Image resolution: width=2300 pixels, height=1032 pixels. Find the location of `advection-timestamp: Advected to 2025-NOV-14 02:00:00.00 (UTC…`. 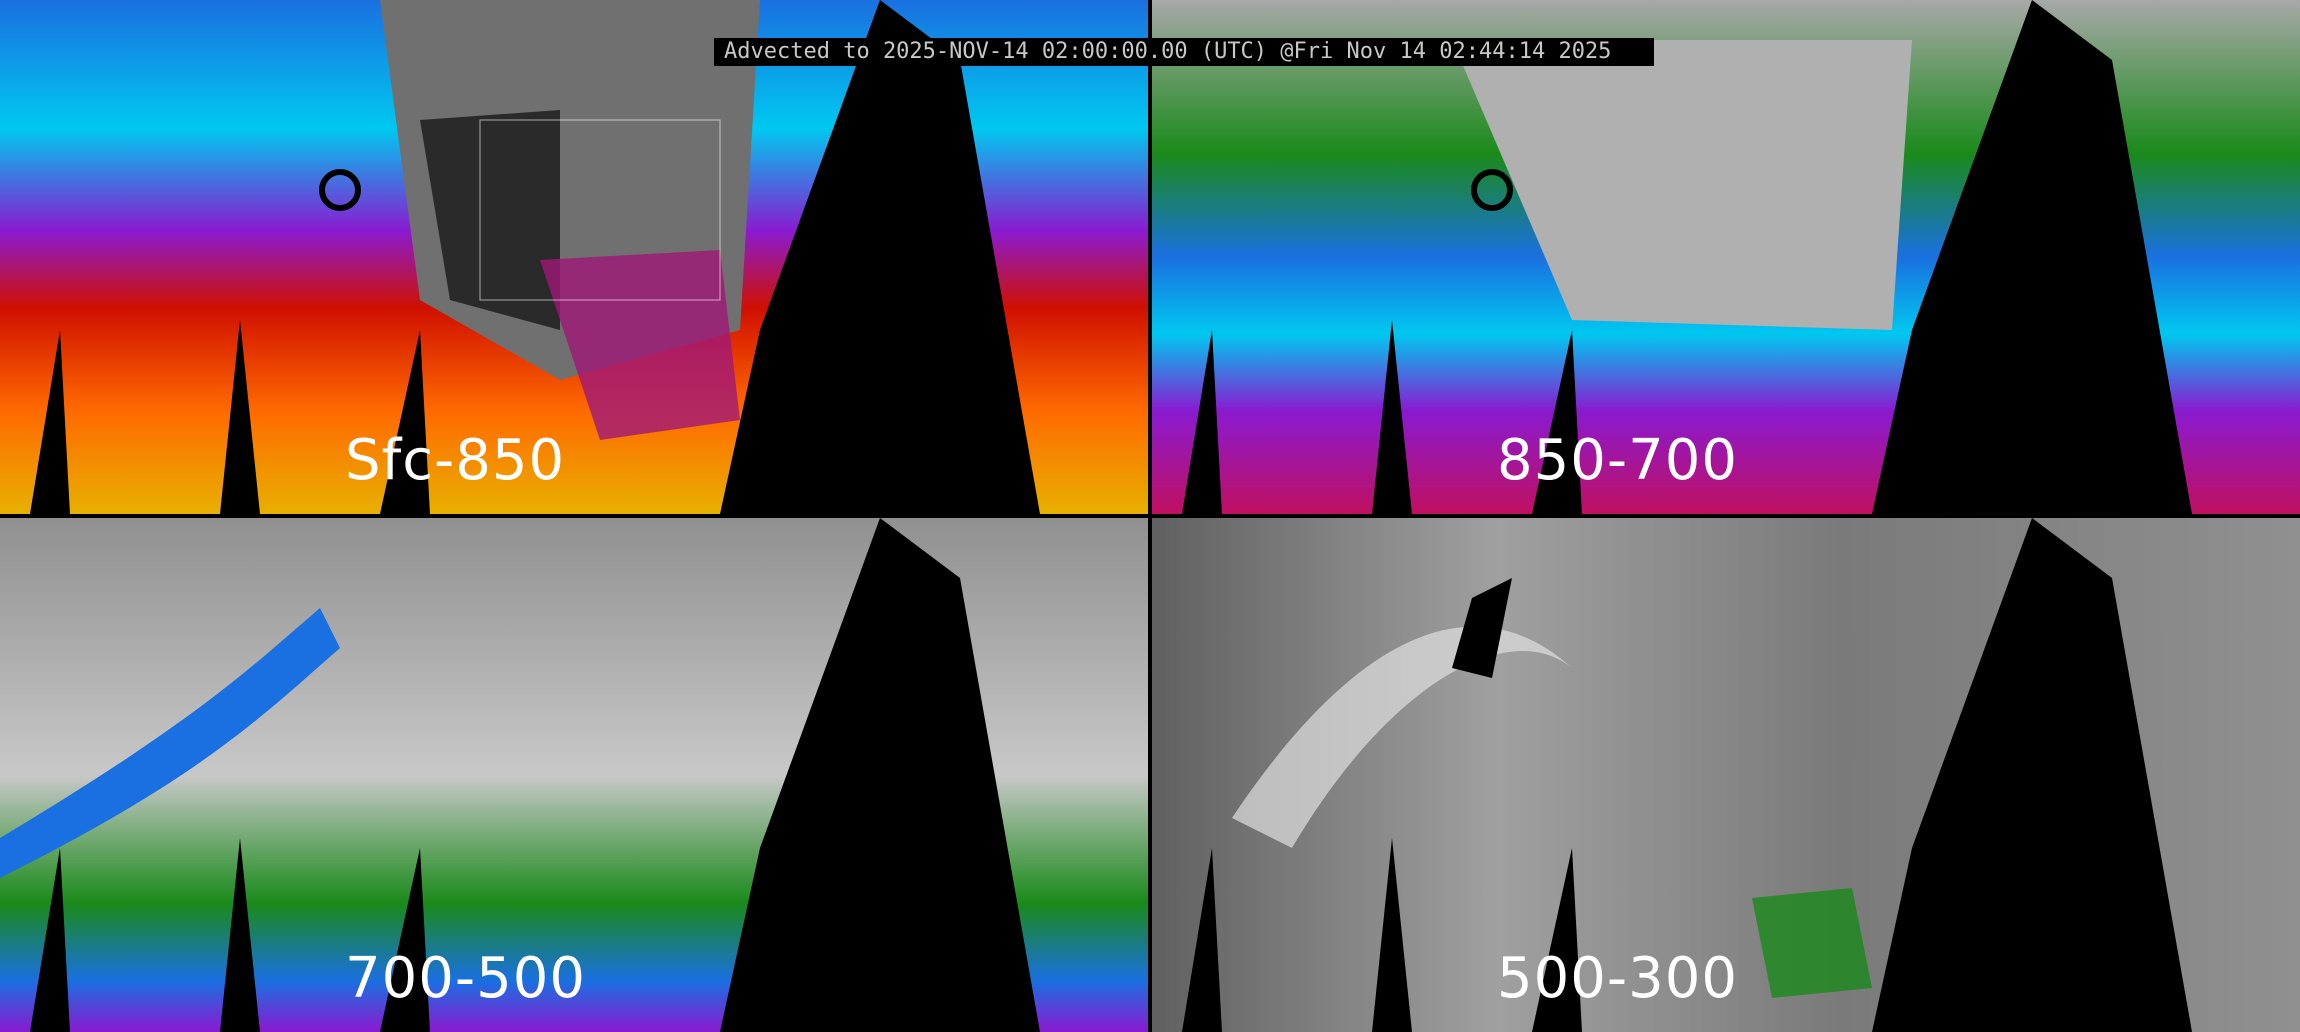

advection-timestamp: Advected to 2025-NOV-14 02:00:00.00 (UTC… is located at coordinates (1184, 52).